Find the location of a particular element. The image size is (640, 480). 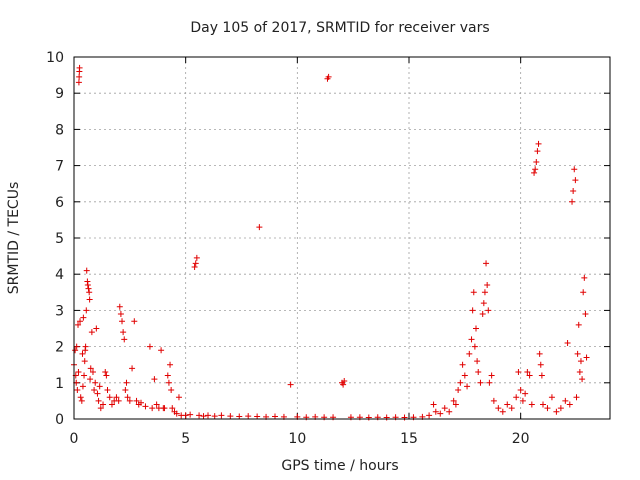

x-tick-label: 0 is located at coordinates (74, 439).